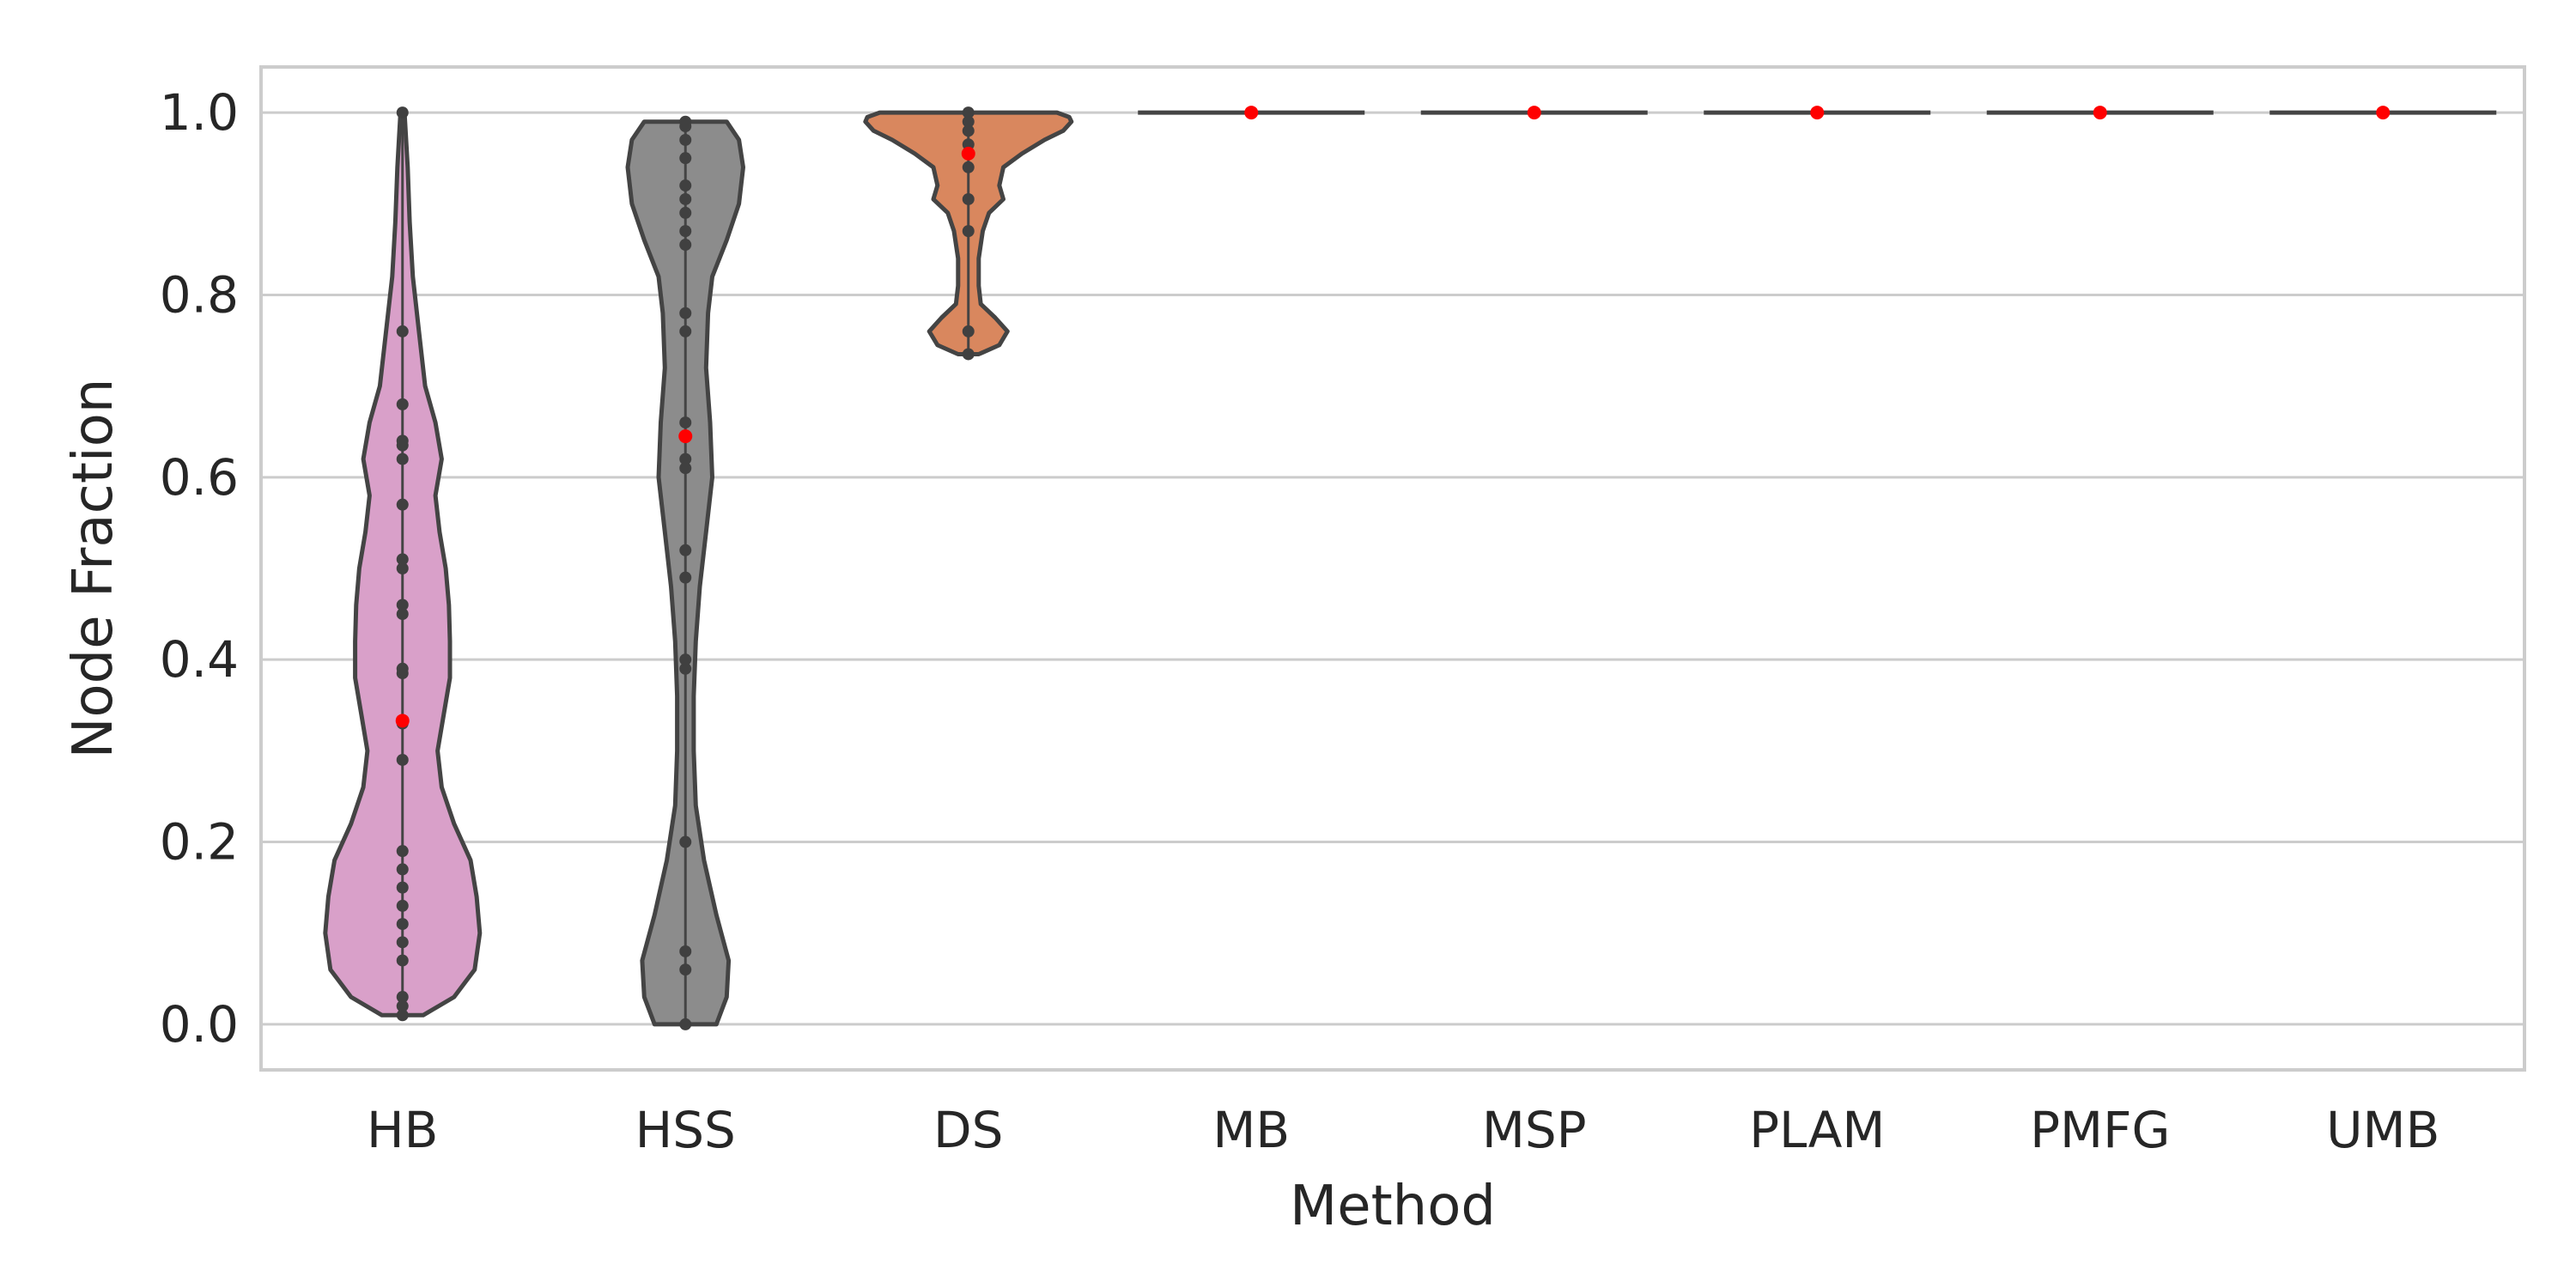 The width and height of the screenshot is (2576, 1288). What do you see at coordinates (2383, 1130) in the screenshot?
I see `x-tick-label: UMB` at bounding box center [2383, 1130].